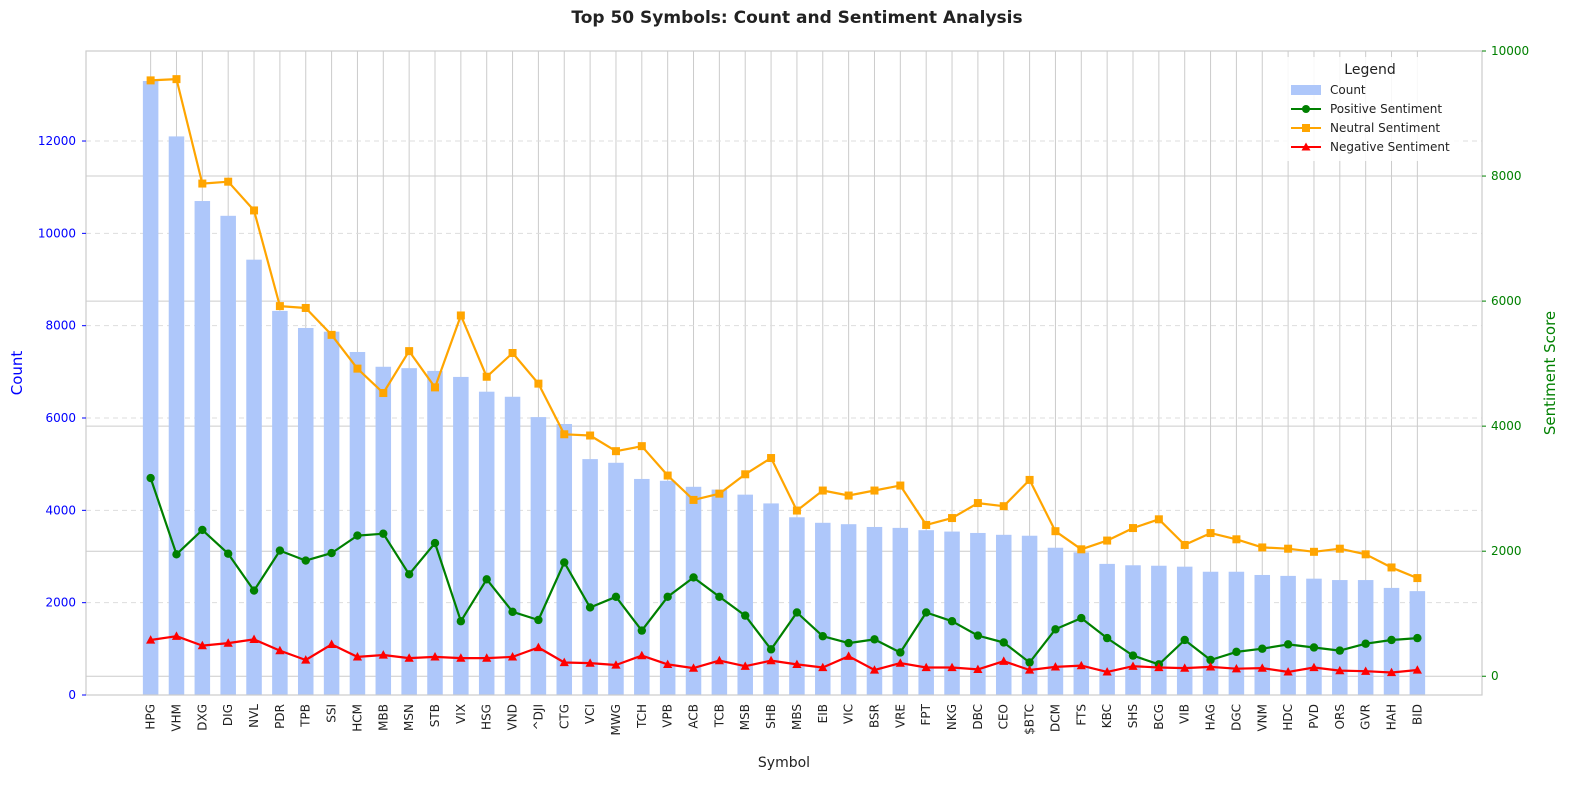  I want to click on x-tick-label: EIB, so click(823, 713).